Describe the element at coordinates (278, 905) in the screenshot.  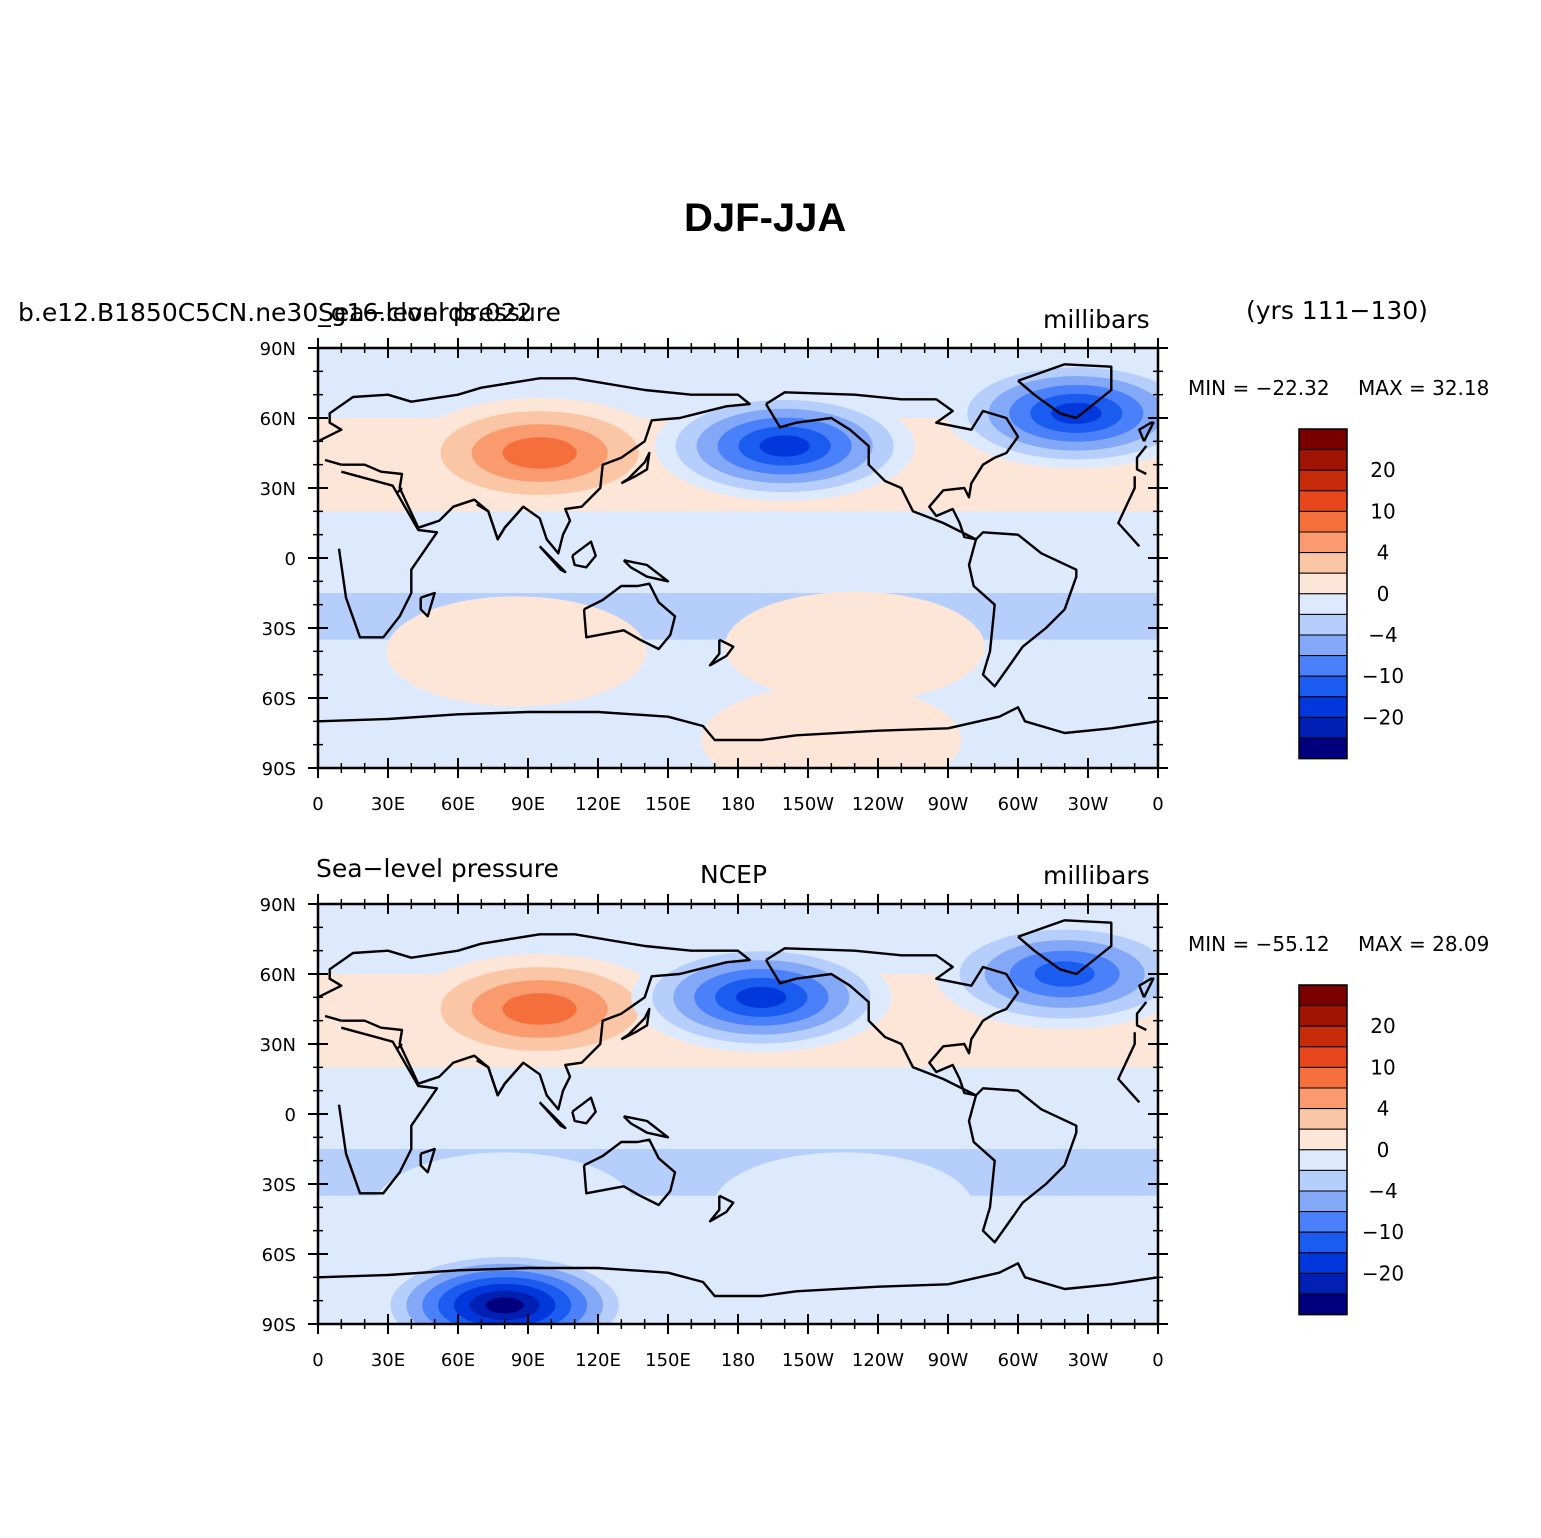
I see `lat-label: 90N` at that location.